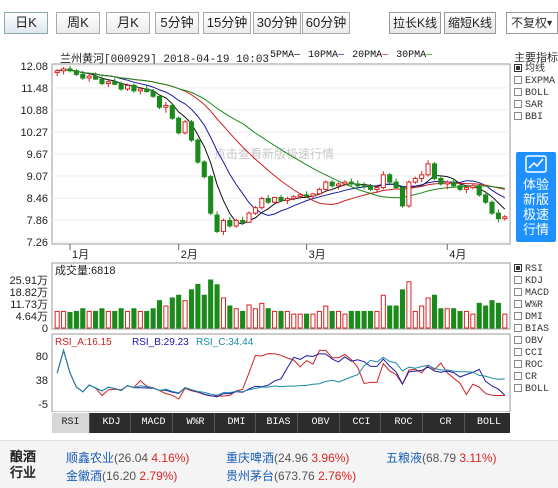  I want to click on period-week-k-button: 周K, so click(78, 23).